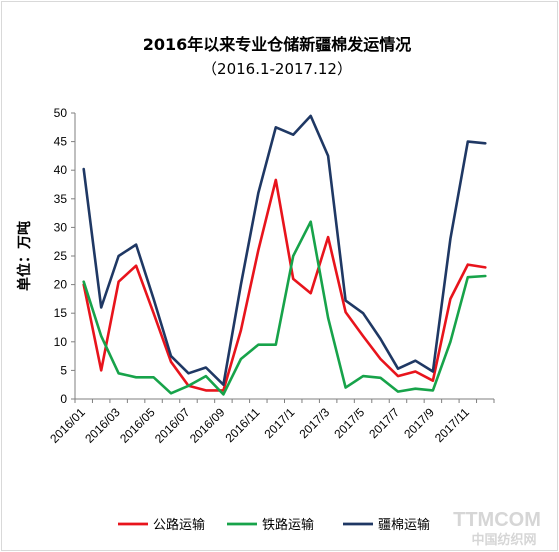  What do you see at coordinates (61, 142) in the screenshot?
I see `y-tick-label: 45` at bounding box center [61, 142].